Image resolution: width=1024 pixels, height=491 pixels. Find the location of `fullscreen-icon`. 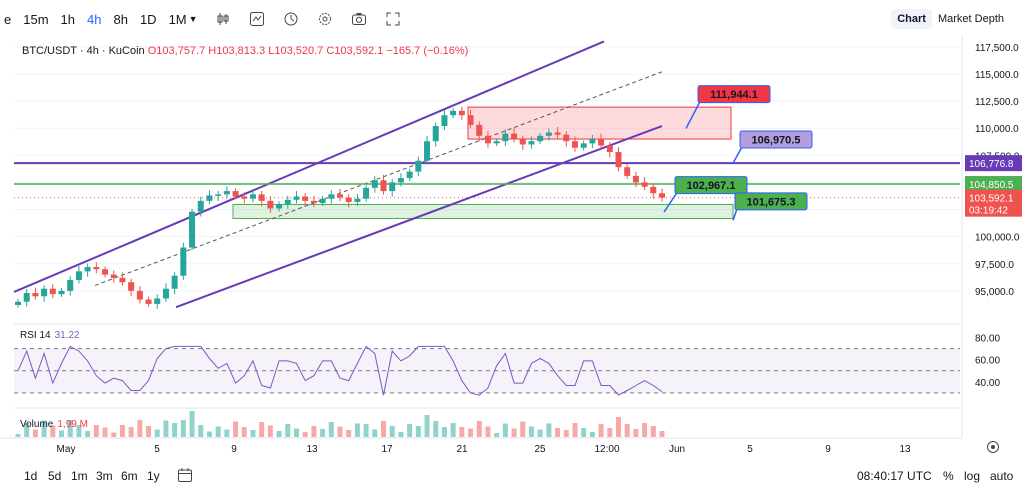

fullscreen-icon is located at coordinates (393, 19).